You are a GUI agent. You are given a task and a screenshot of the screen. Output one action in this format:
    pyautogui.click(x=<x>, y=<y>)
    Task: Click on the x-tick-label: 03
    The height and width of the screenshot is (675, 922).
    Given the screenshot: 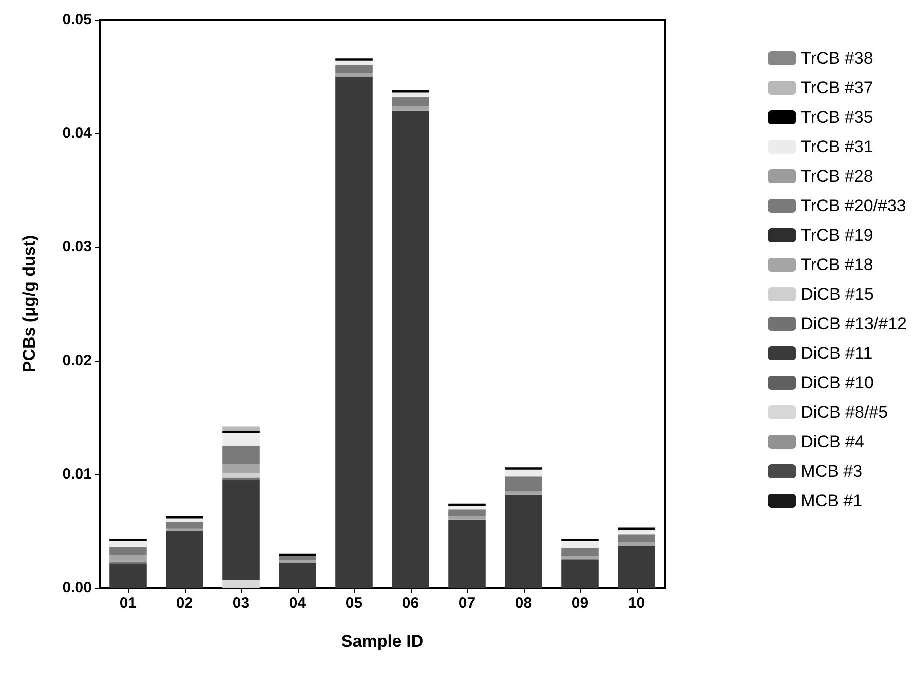 What is the action you would take?
    pyautogui.click(x=241, y=603)
    